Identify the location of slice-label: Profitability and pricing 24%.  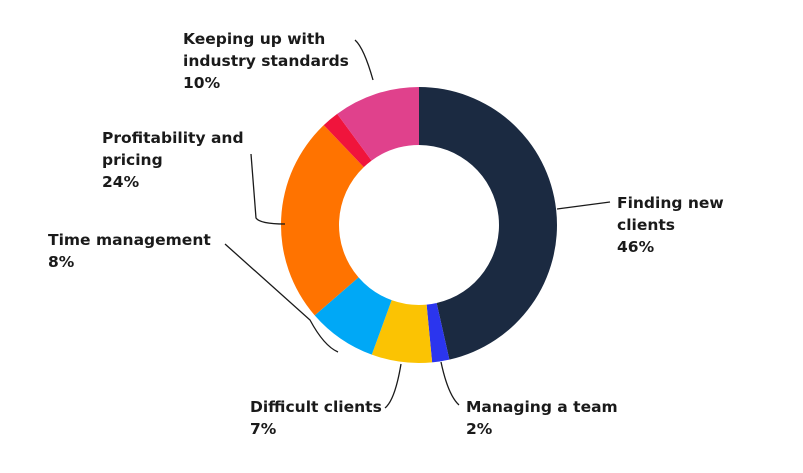
(173, 160).